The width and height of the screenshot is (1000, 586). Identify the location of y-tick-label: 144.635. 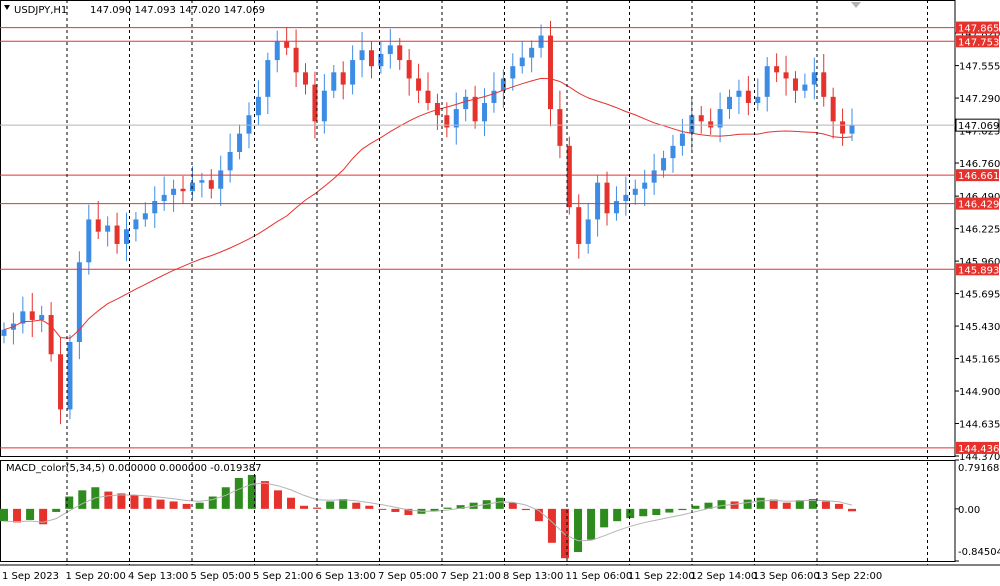
(979, 425).